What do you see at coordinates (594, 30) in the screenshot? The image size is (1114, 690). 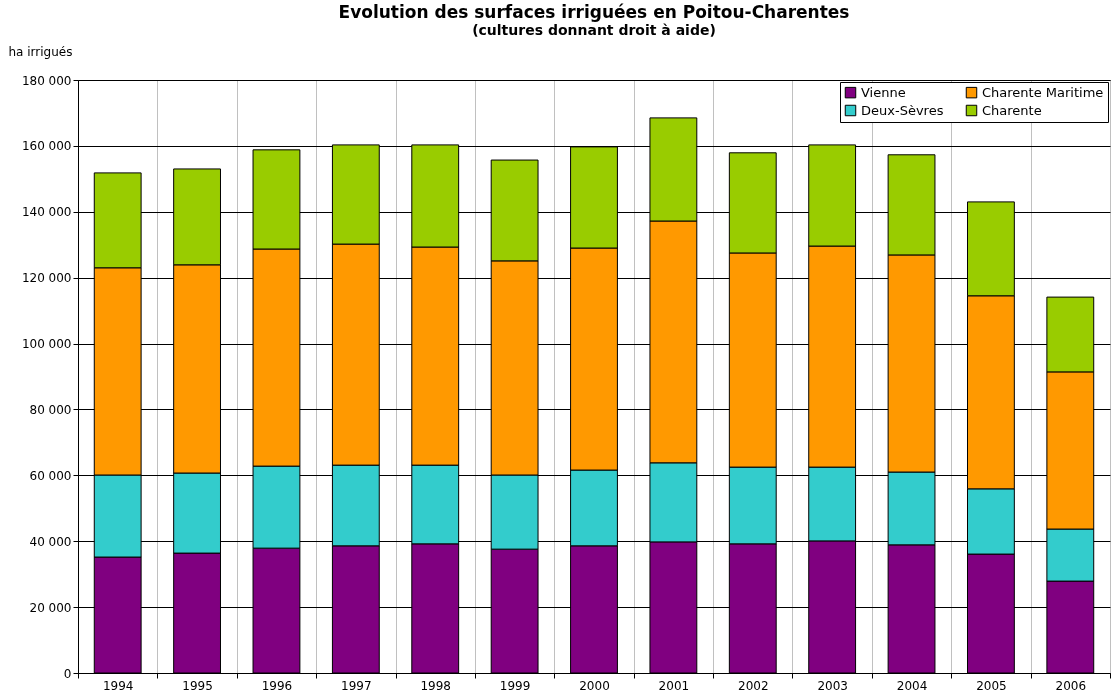 I see `chart-subtitle: (cultures donnant droit à aide)` at bounding box center [594, 30].